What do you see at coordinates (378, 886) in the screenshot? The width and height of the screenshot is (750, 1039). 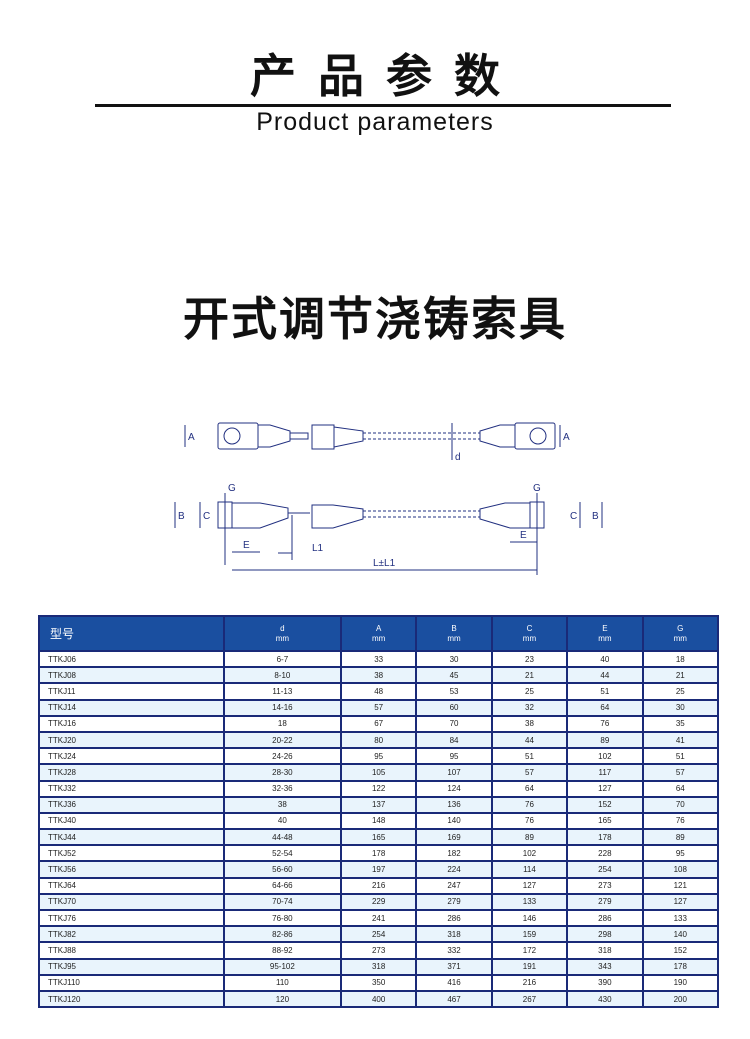 I see `value-cell: 216` at bounding box center [378, 886].